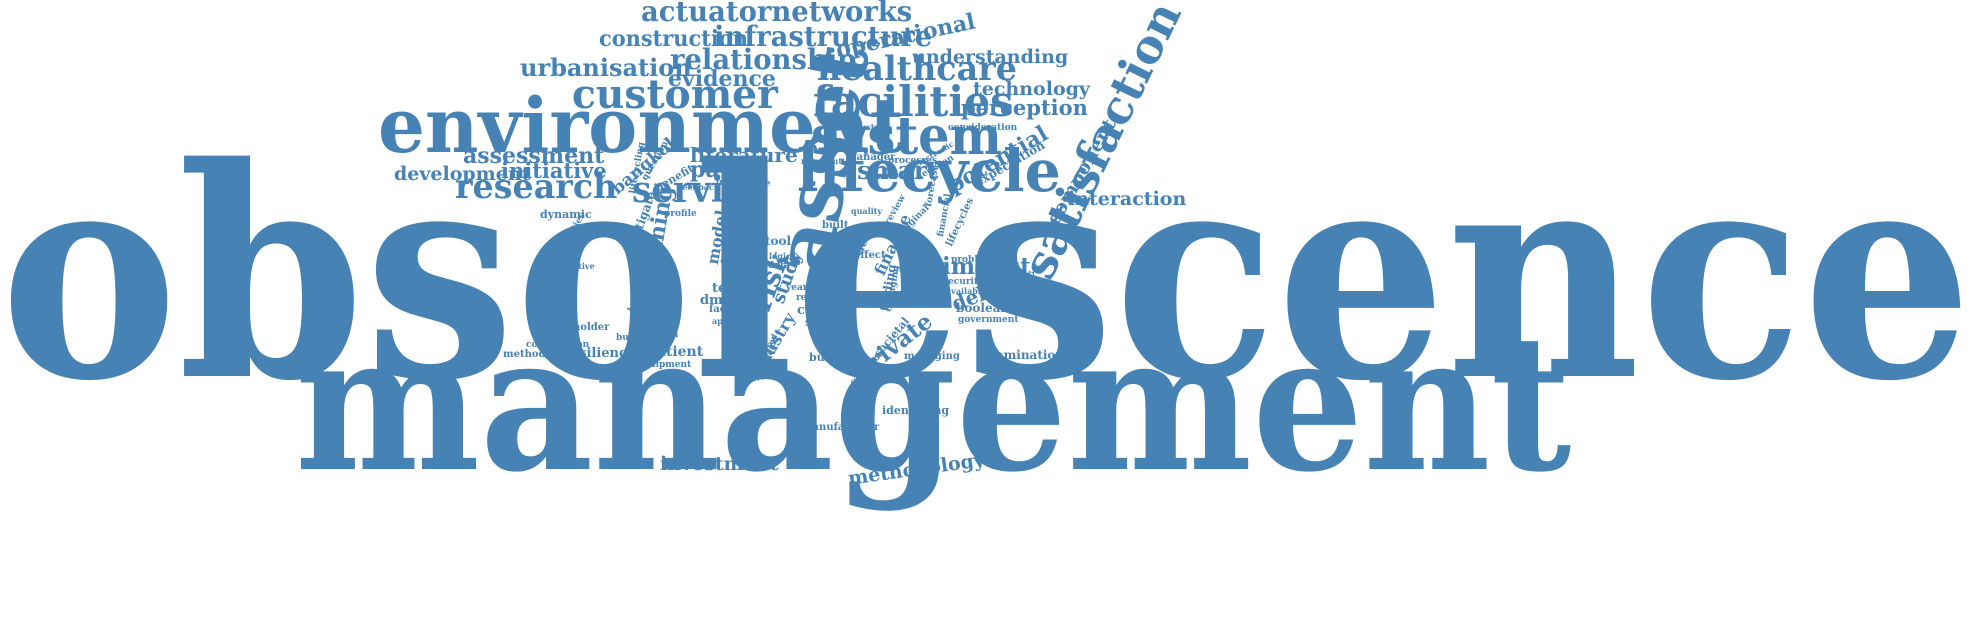 This screenshot has width=1973, height=619. What do you see at coordinates (867, 211) in the screenshot?
I see `word-quality: quality` at bounding box center [867, 211].